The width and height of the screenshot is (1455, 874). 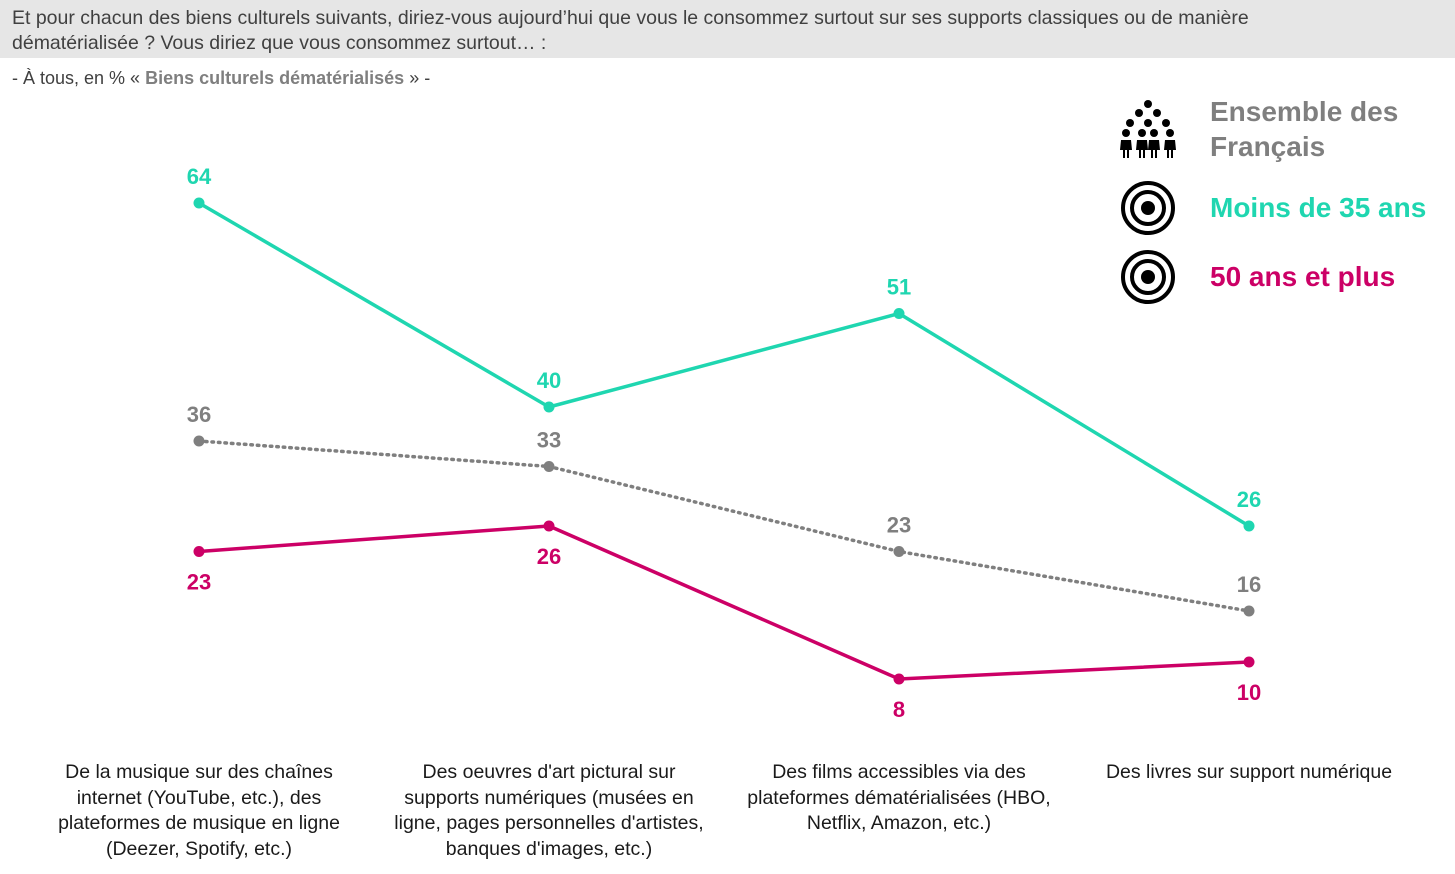 I want to click on data-label-0-1: 40, so click(x=549, y=380).